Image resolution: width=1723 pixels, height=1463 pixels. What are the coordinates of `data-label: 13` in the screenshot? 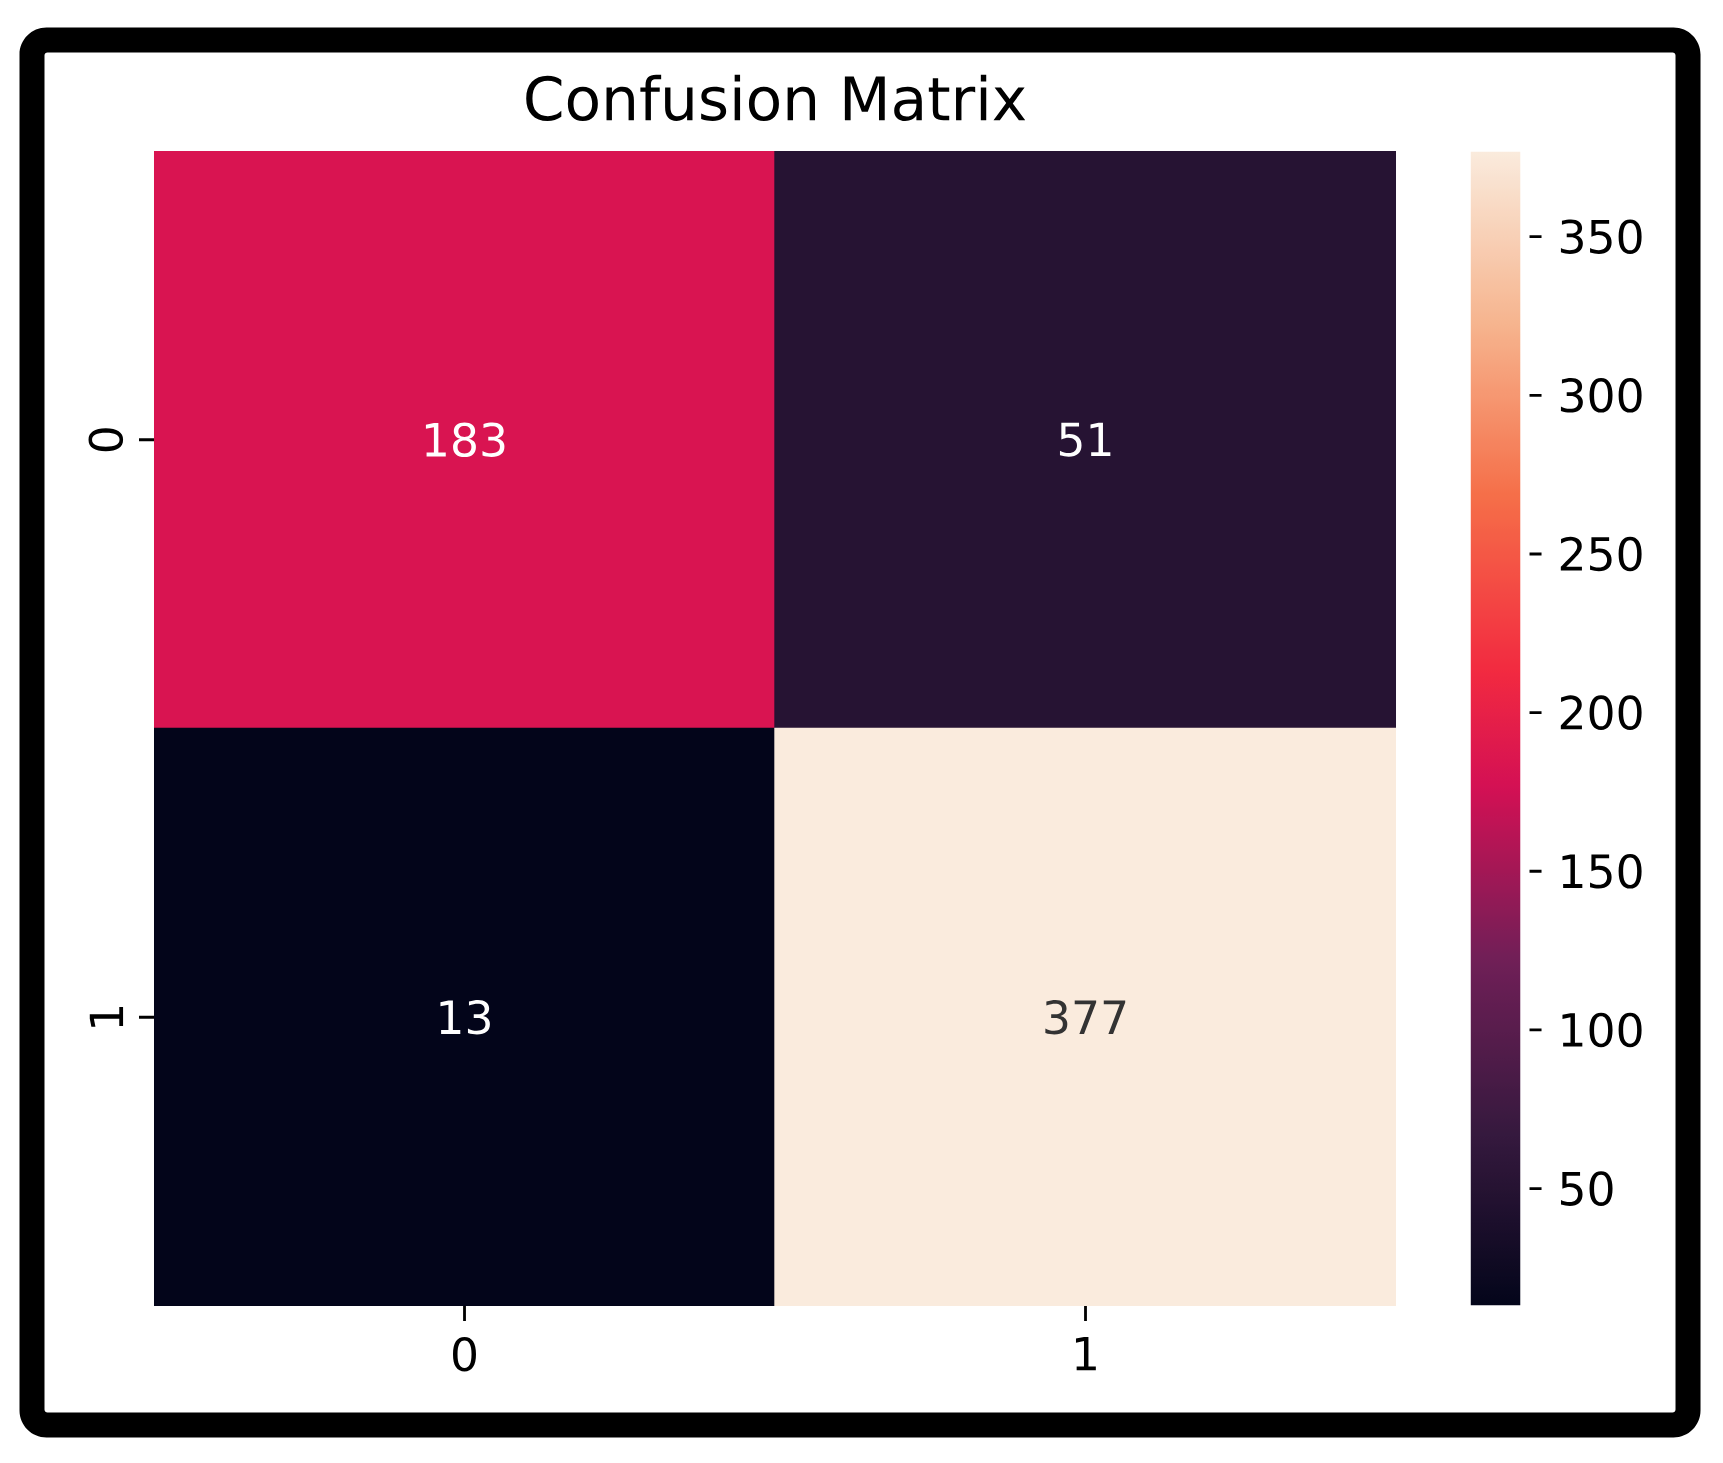 It's located at (465, 1017).